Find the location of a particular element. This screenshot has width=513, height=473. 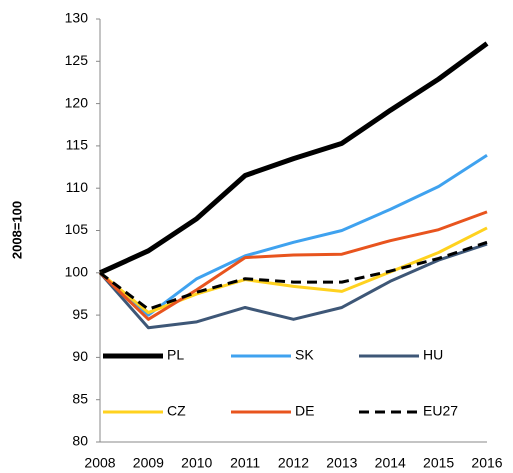

legend-label: SK is located at coordinates (304, 355).